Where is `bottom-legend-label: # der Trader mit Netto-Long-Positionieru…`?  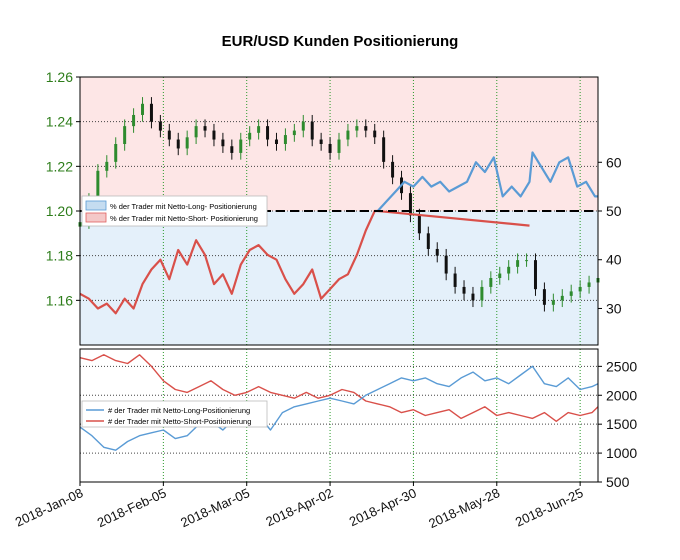
bottom-legend-label: # der Trader mit Netto-Long-Positionieru… is located at coordinates (179, 410).